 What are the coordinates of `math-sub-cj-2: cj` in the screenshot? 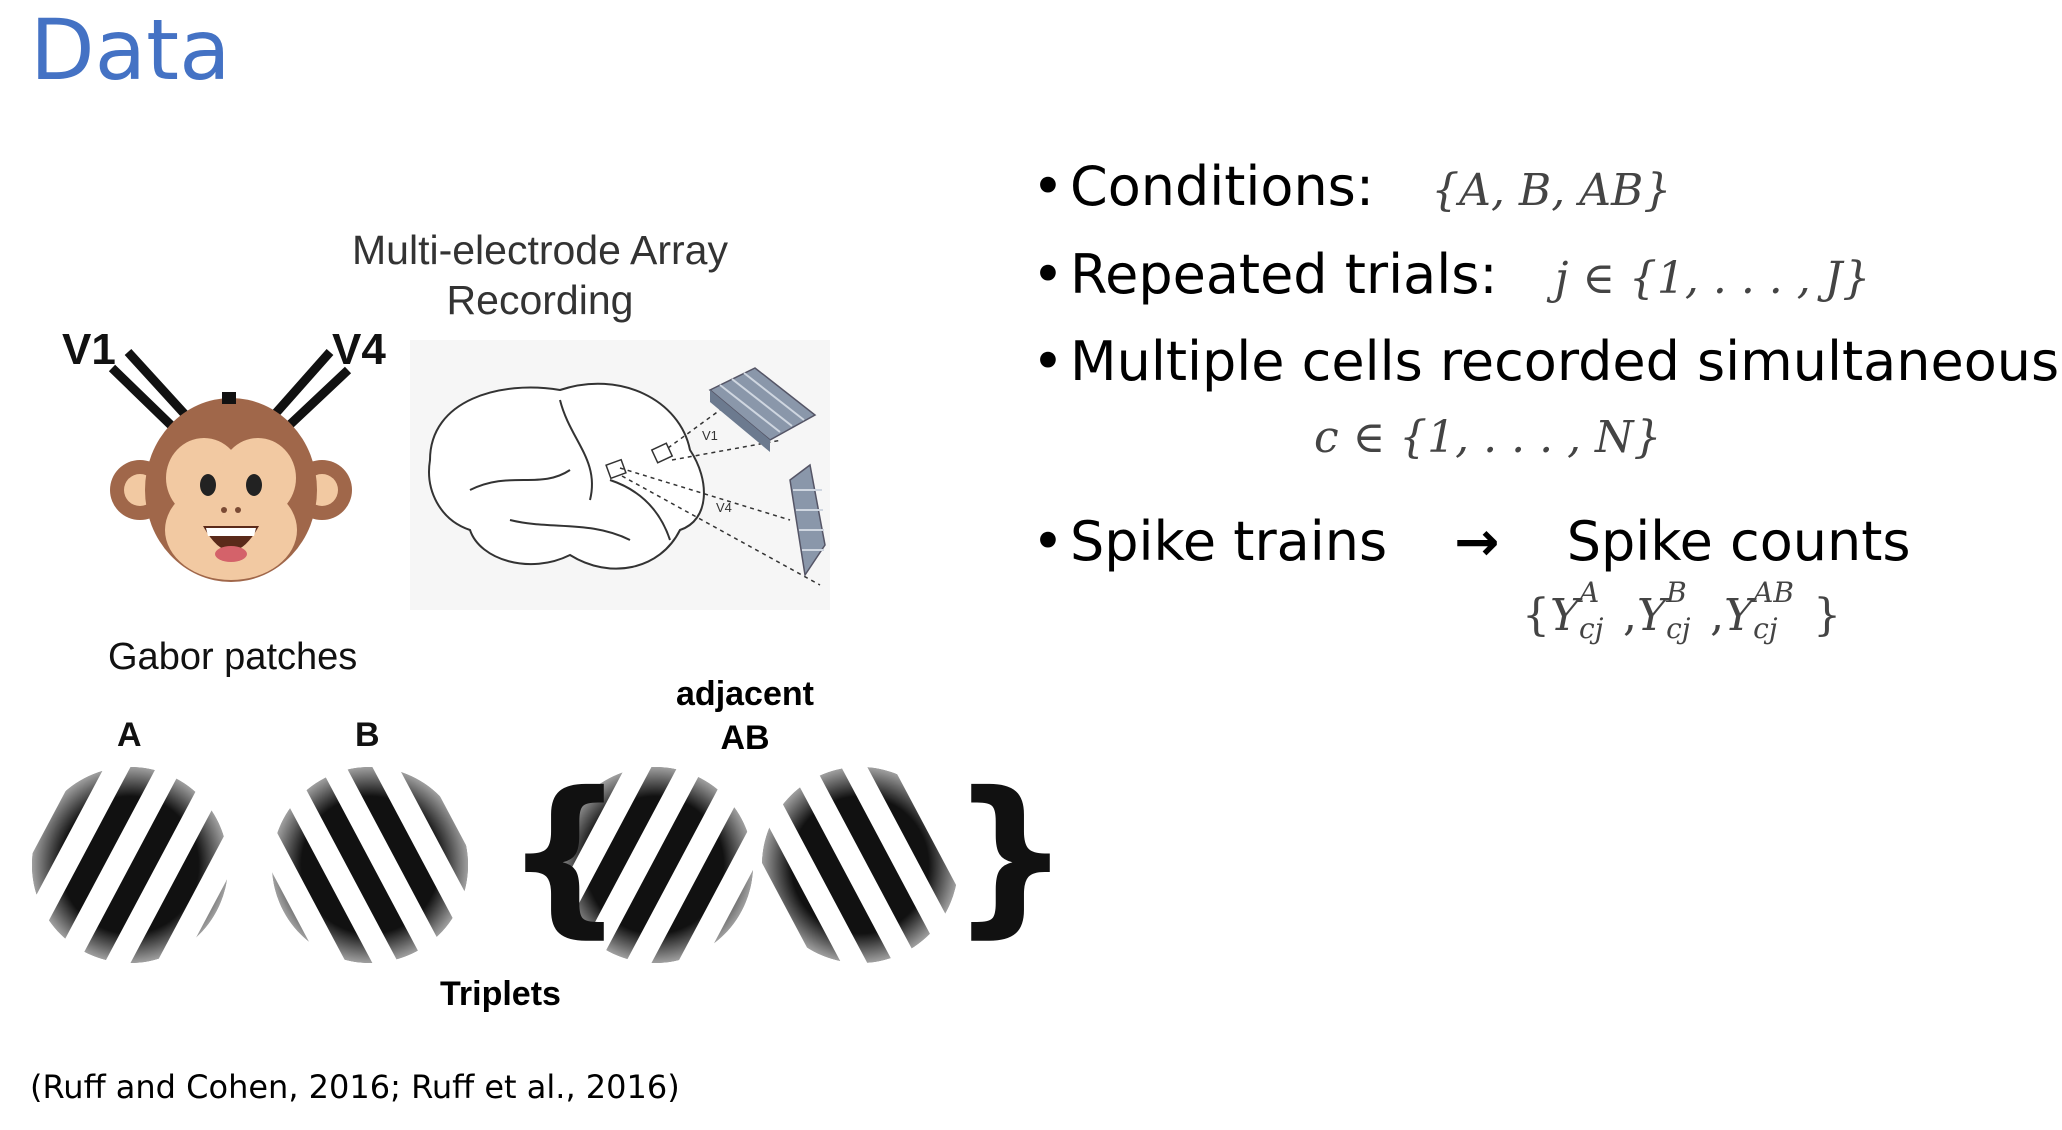 It's located at (1678, 628).